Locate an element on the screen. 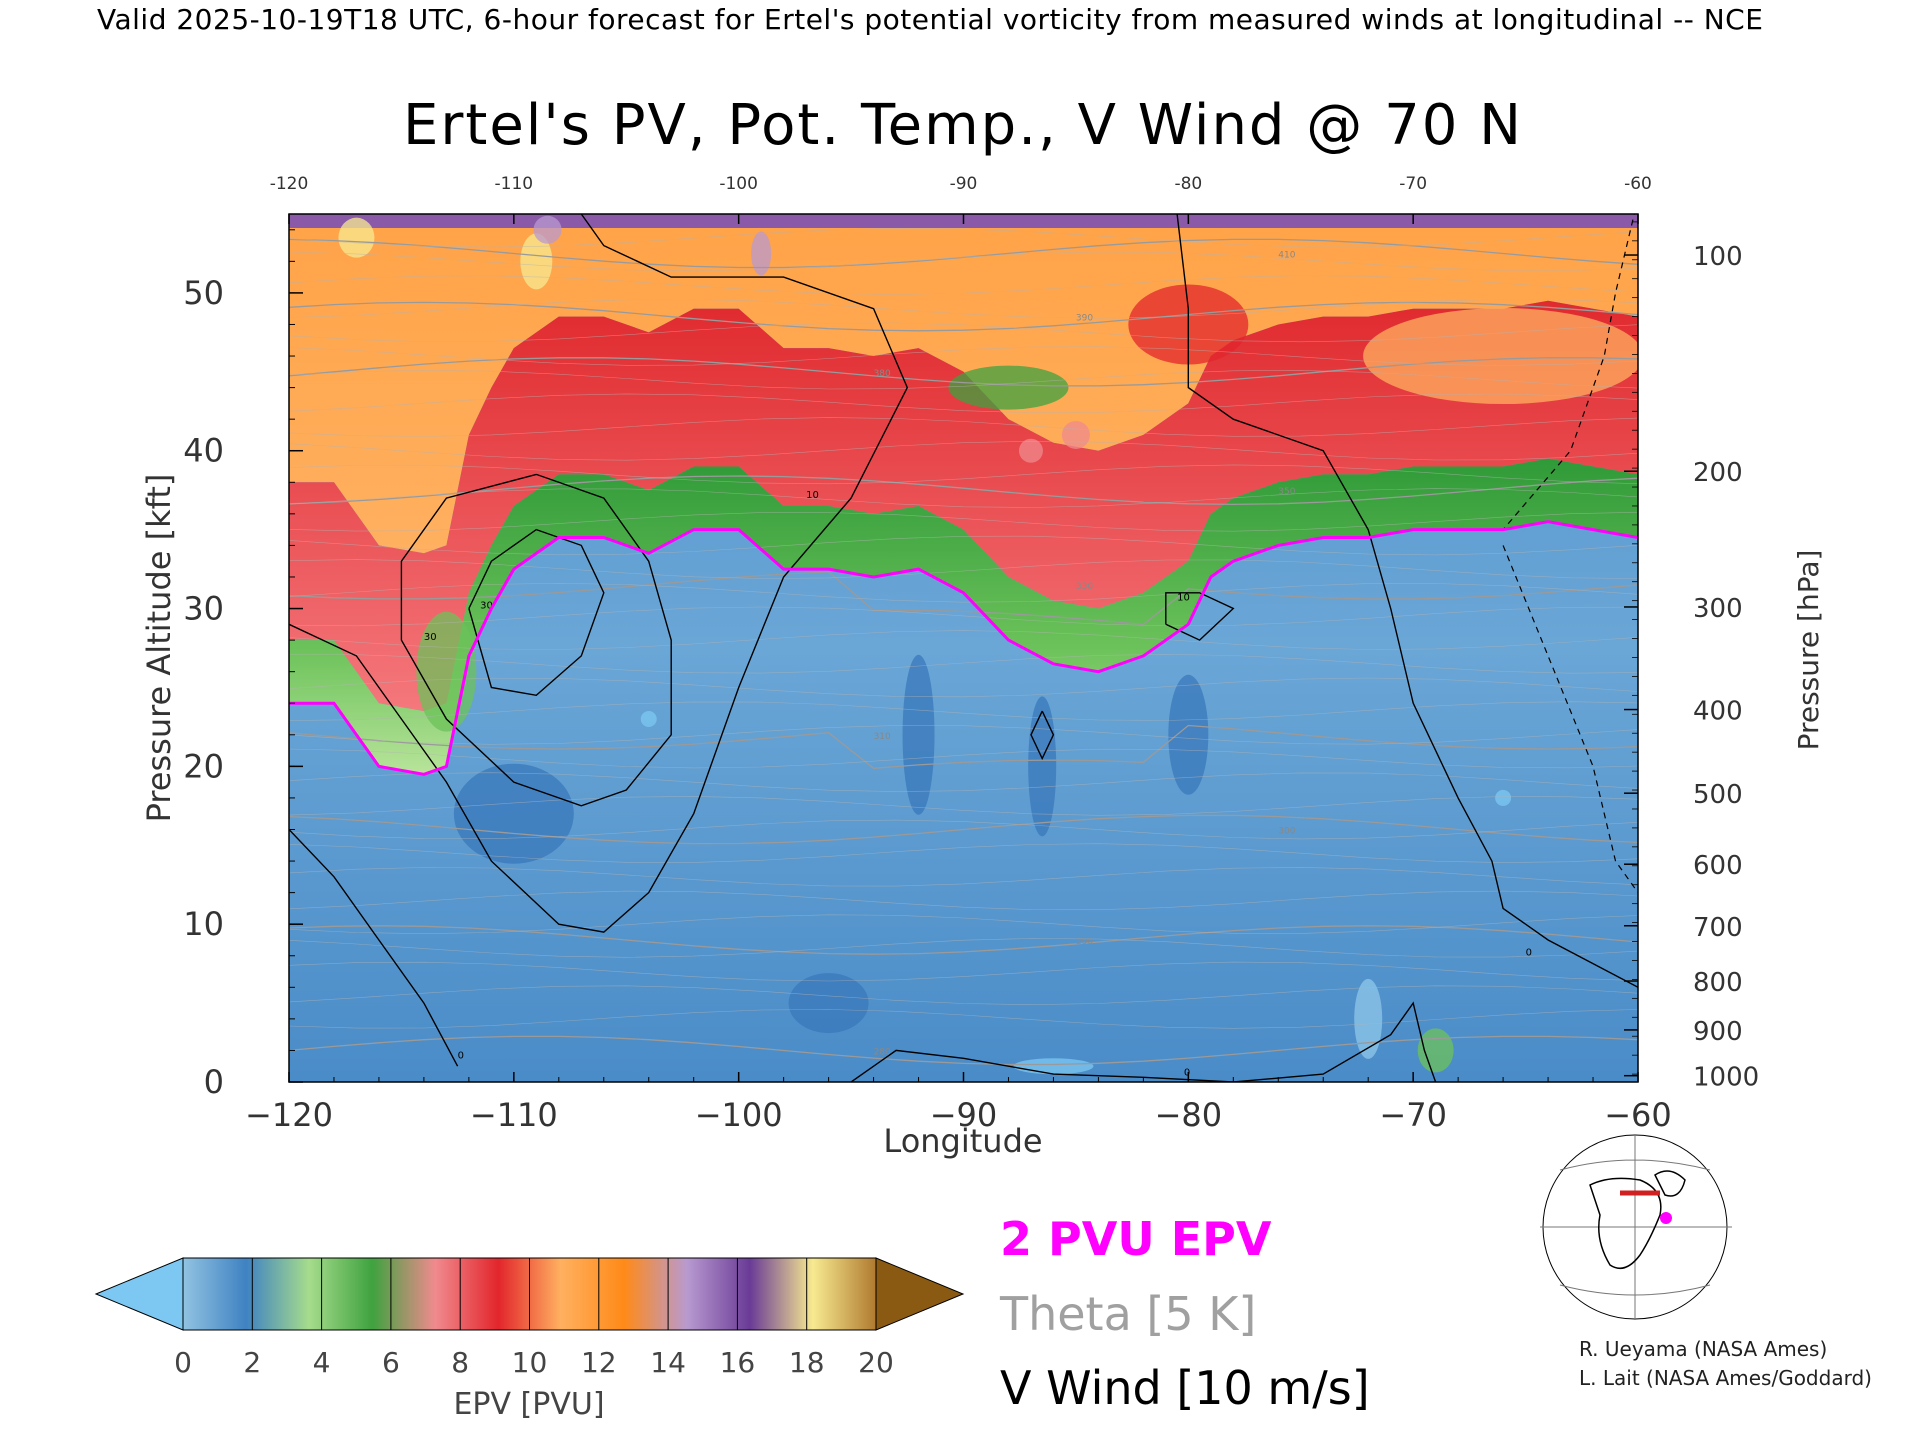  y-tick-label: 40 is located at coordinates (203, 451).